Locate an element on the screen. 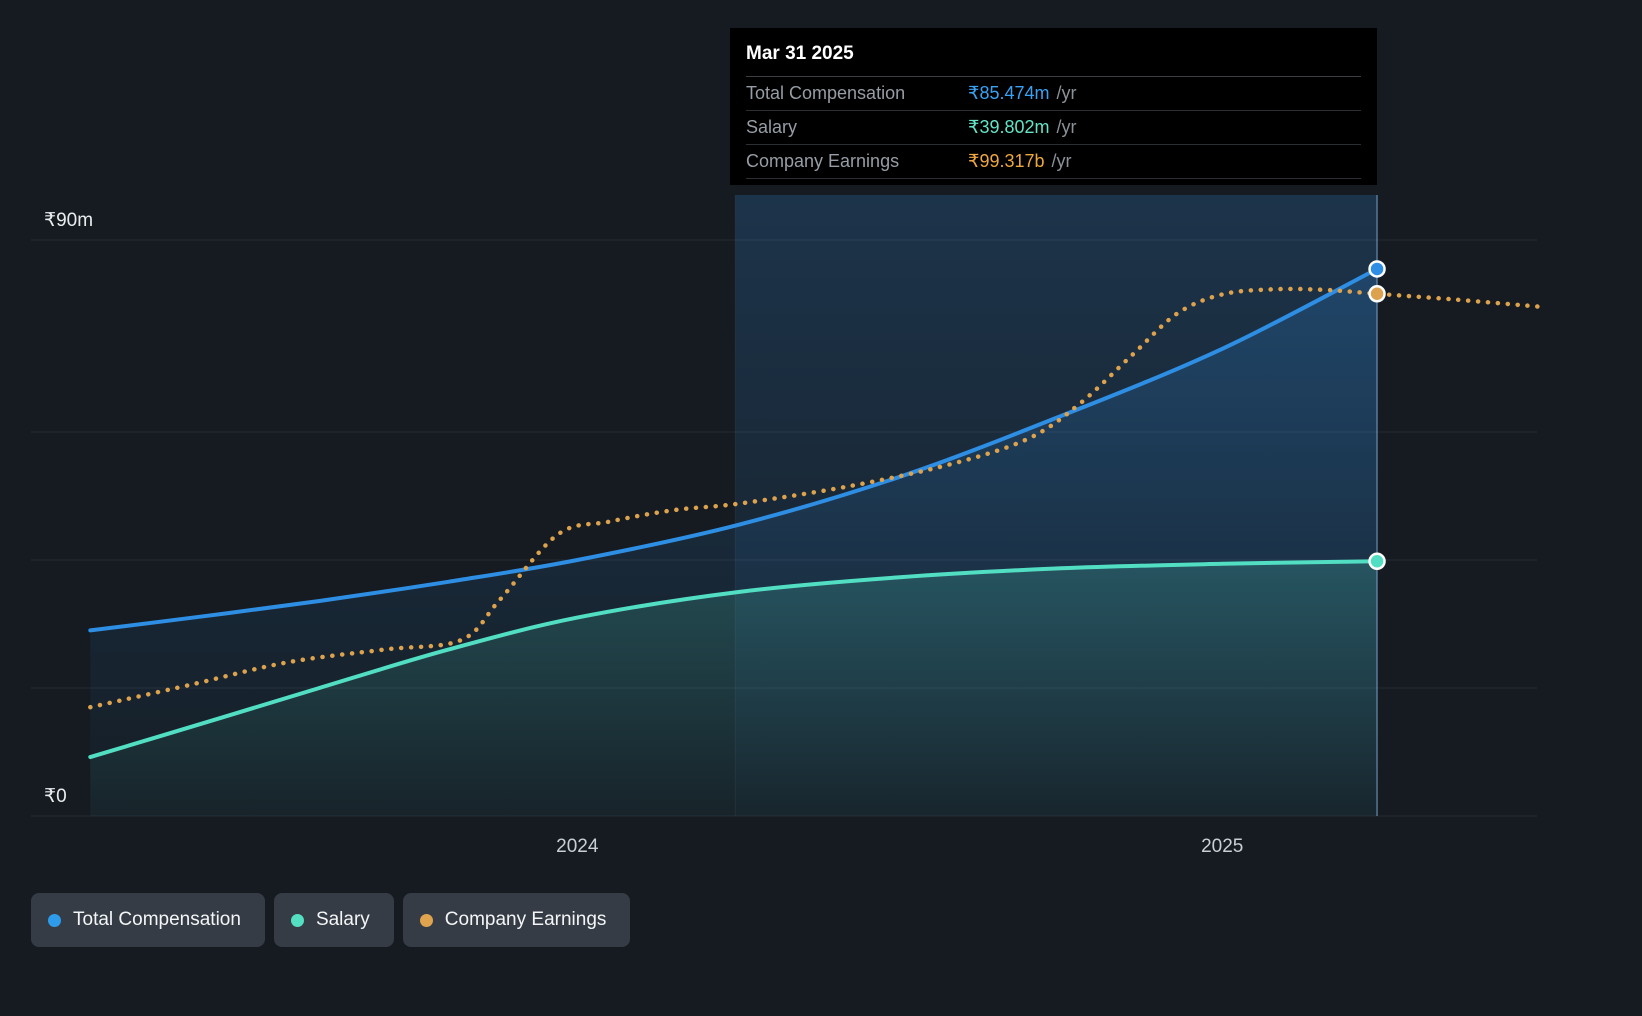 This screenshot has height=1016, width=1642. legend-label: Total Compensation is located at coordinates (157, 919).